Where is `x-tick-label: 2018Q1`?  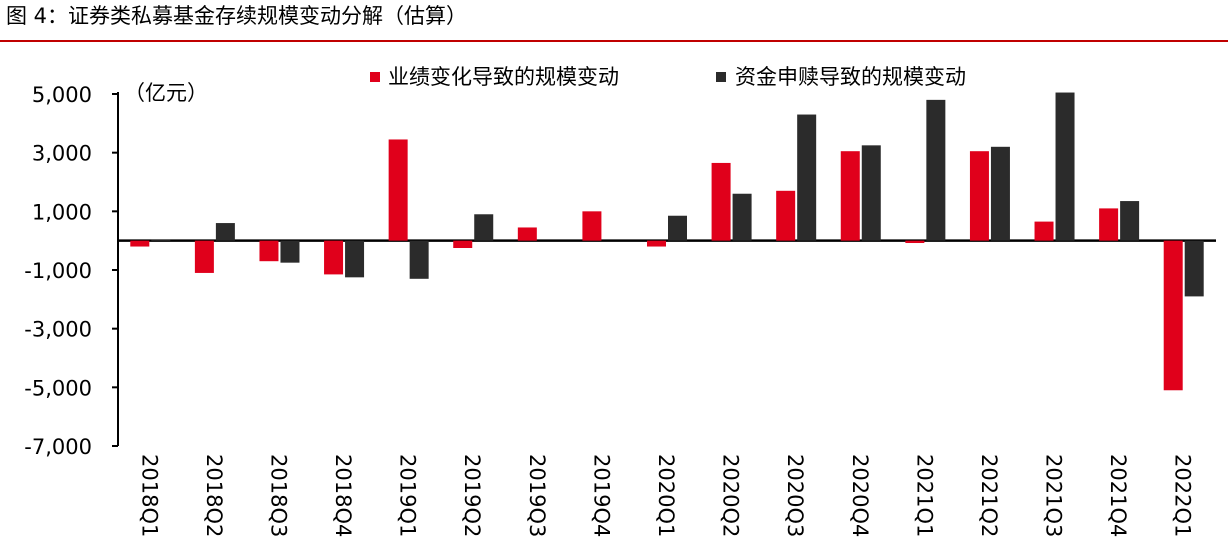
x-tick-label: 2018Q1 is located at coordinates (149, 495).